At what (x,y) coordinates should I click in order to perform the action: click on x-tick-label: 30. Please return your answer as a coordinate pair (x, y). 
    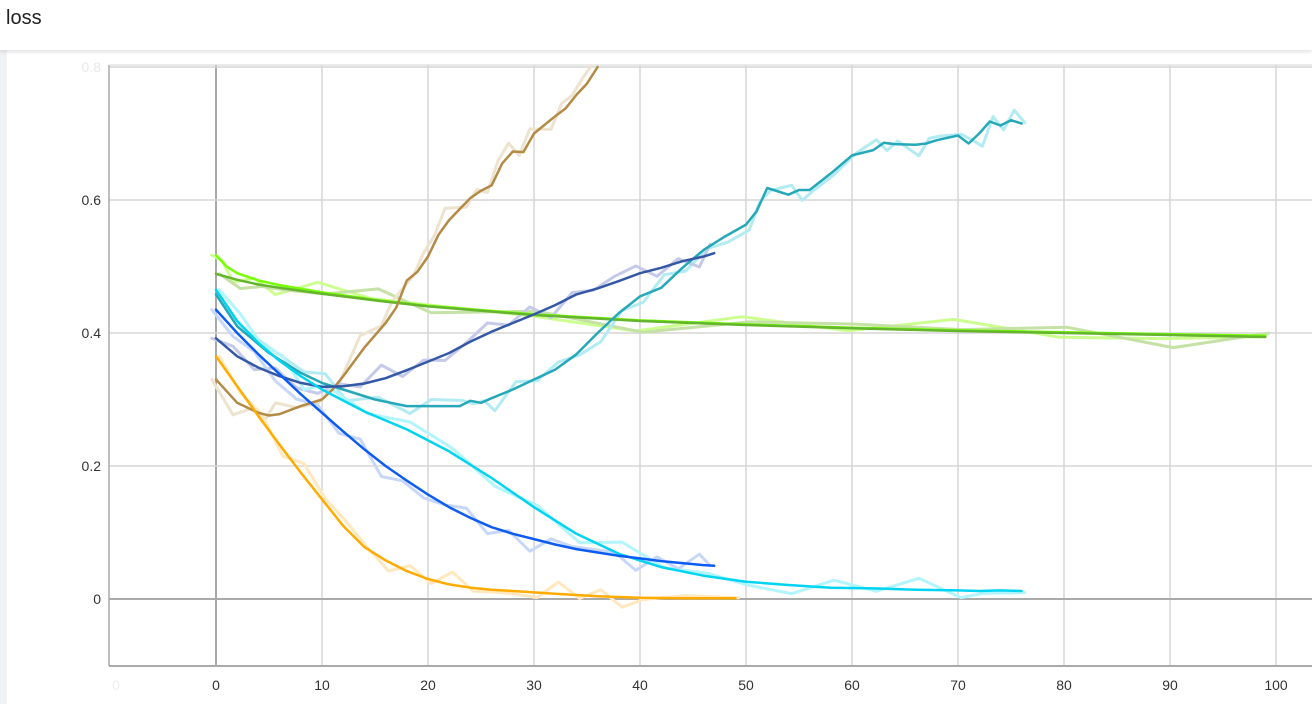
    Looking at the image, I should click on (534, 685).